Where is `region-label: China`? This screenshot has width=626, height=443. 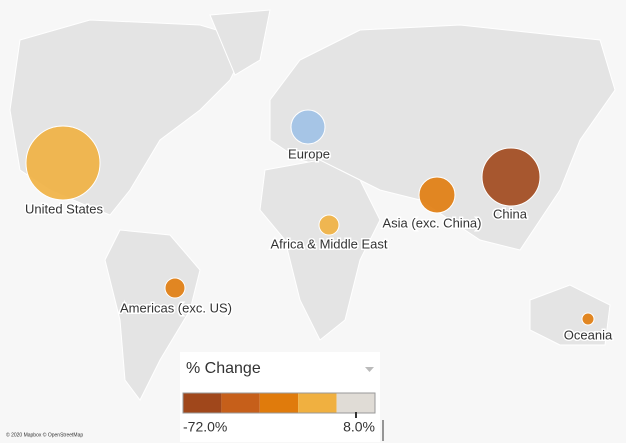
region-label: China is located at coordinates (510, 213).